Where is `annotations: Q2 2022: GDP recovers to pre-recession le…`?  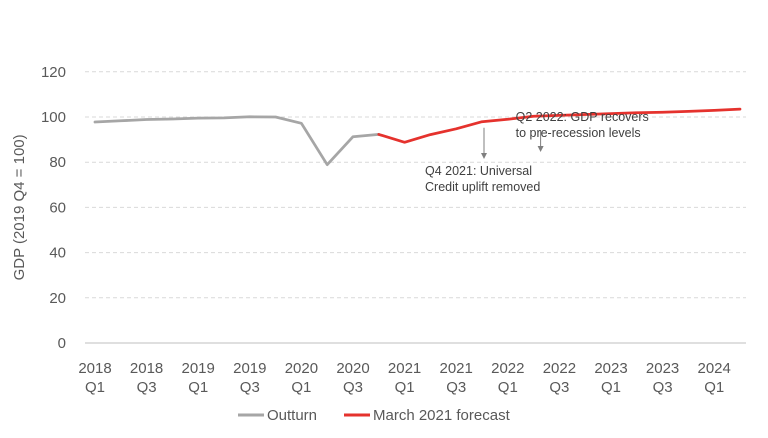
annotations: Q2 2022: GDP recovers to pre-recession le… is located at coordinates (537, 152).